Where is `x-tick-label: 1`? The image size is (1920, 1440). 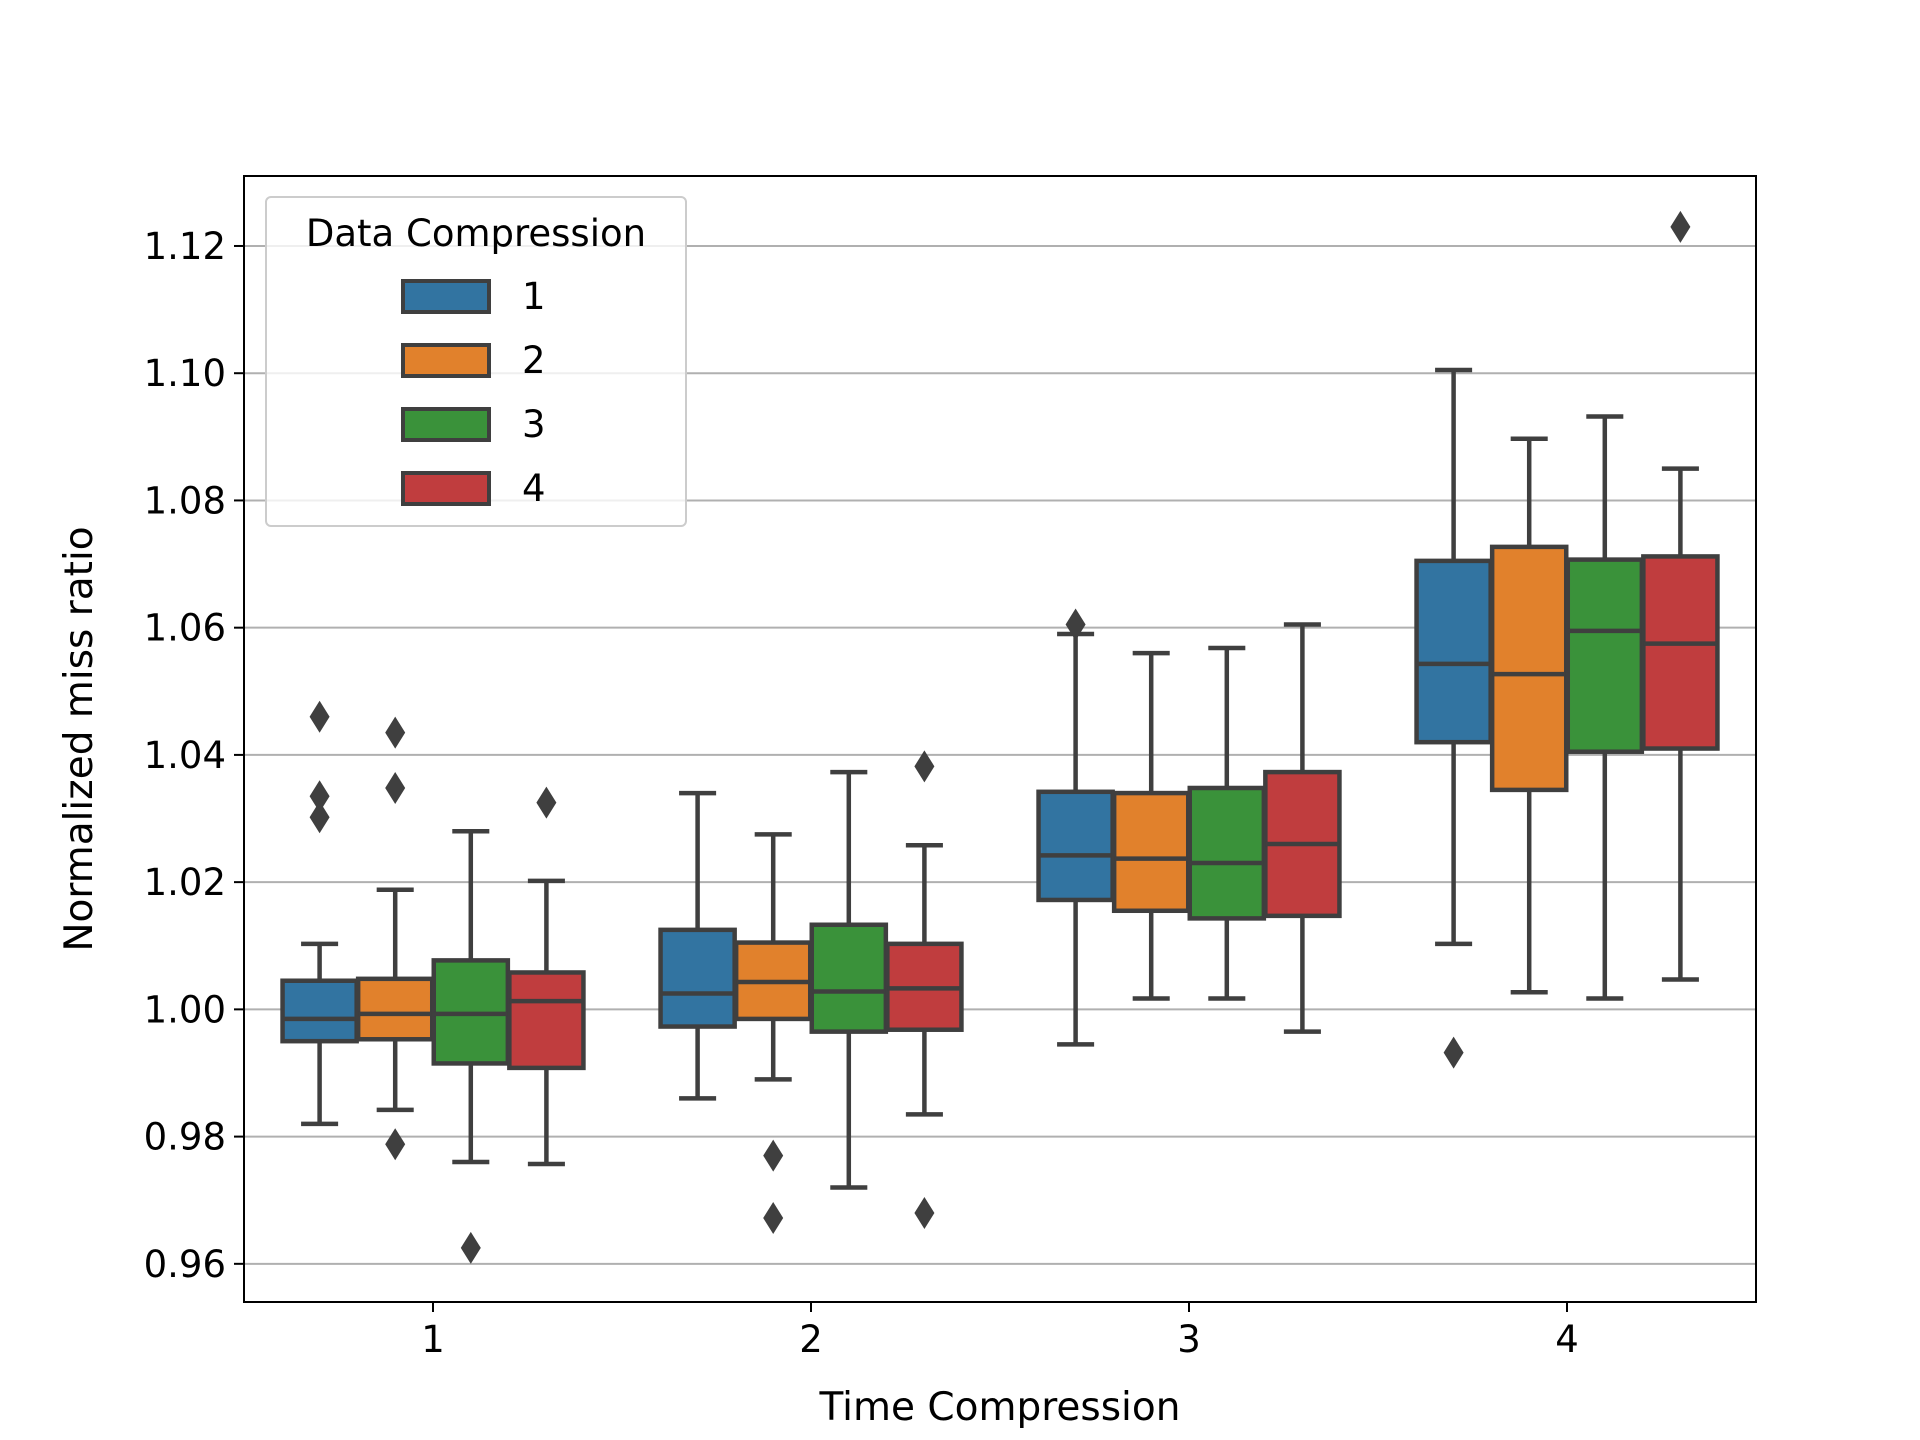
x-tick-label: 1 is located at coordinates (433, 1339).